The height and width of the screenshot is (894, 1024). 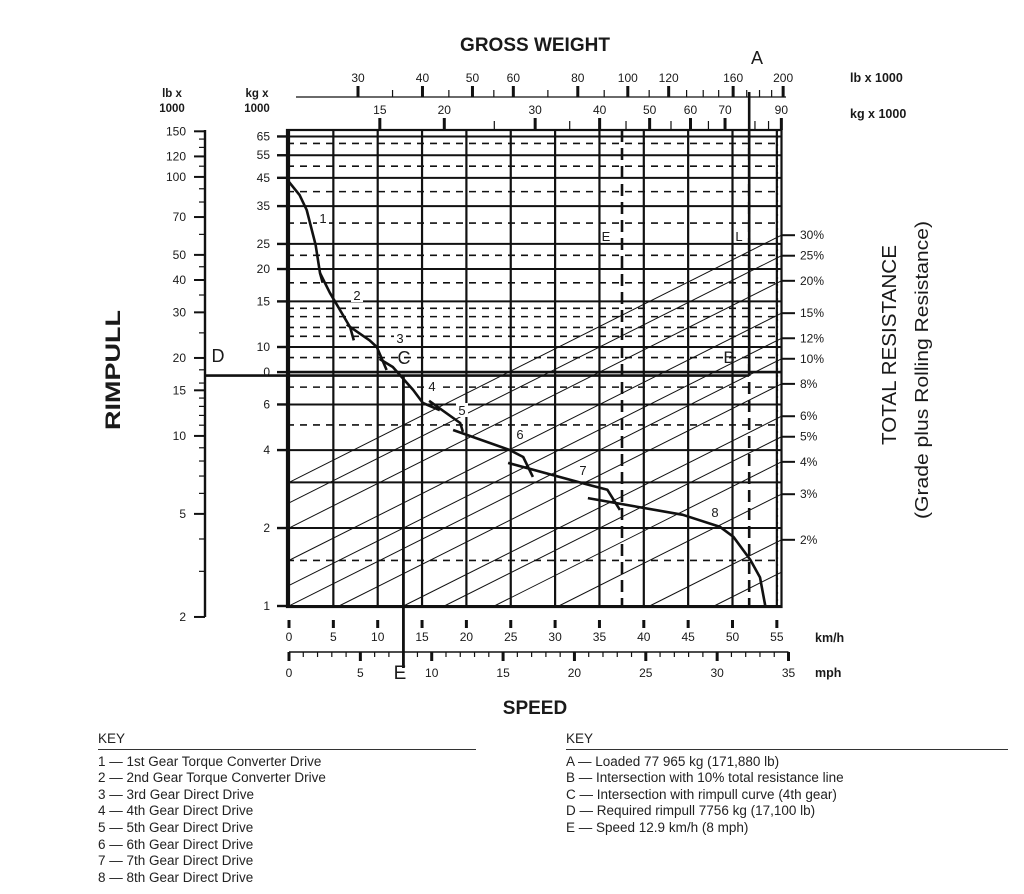 What do you see at coordinates (809, 540) in the screenshot?
I see `resistance-tick-label: 2%` at bounding box center [809, 540].